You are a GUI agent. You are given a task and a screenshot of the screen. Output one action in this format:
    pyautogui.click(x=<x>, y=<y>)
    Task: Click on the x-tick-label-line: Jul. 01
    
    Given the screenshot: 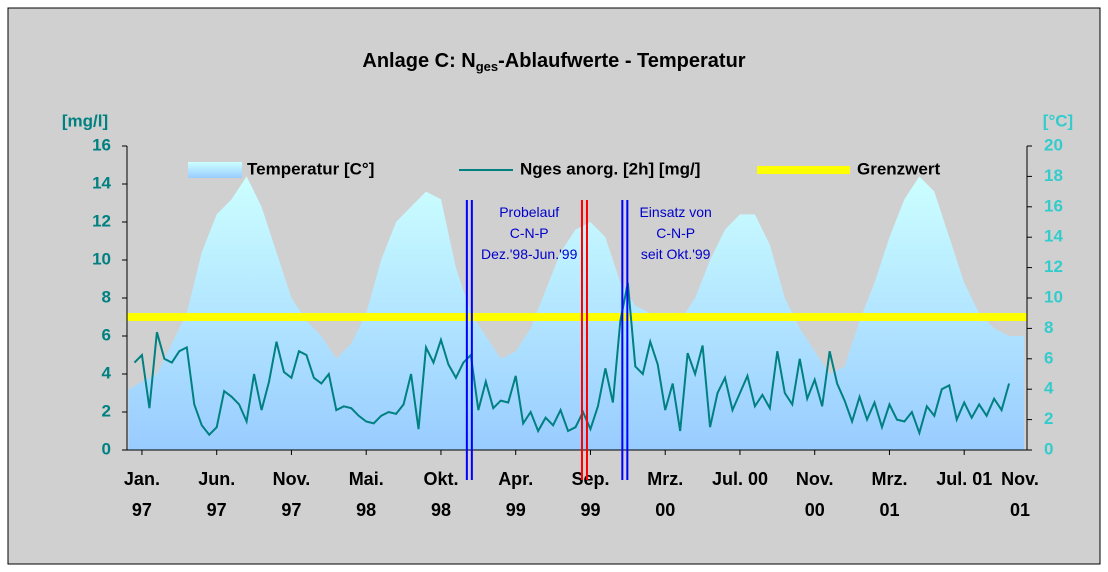 What is the action you would take?
    pyautogui.click(x=964, y=479)
    